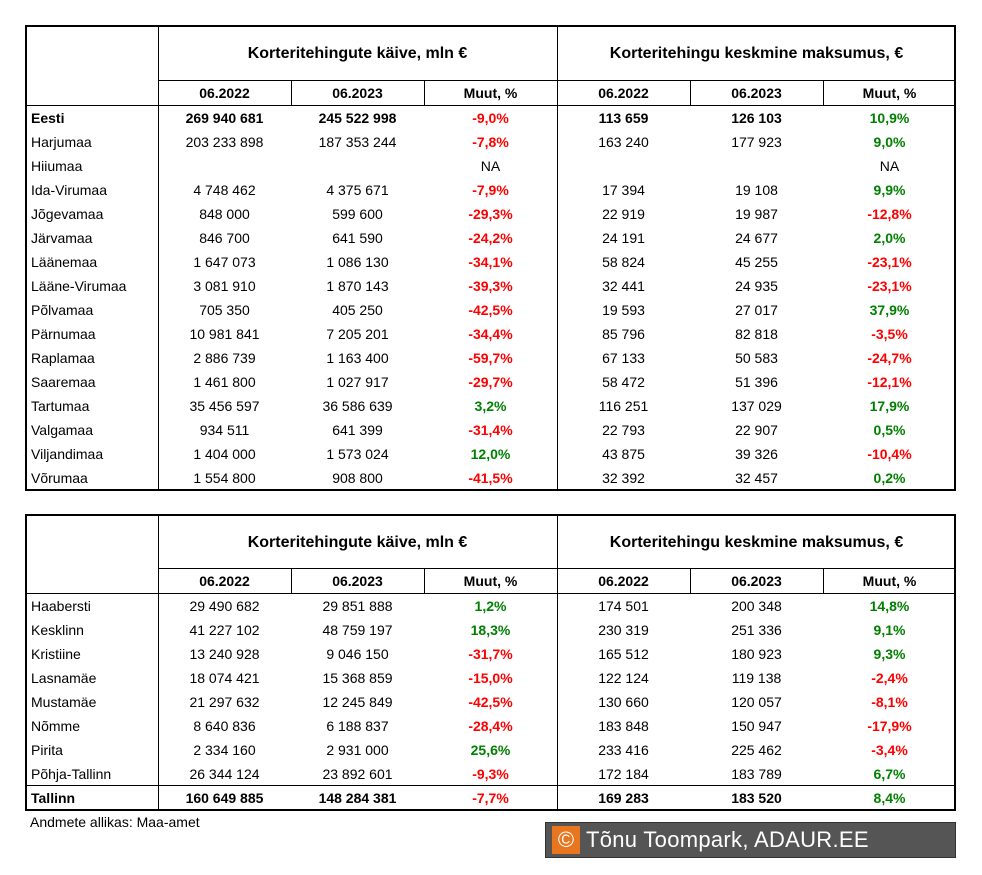 The width and height of the screenshot is (982, 875). Describe the element at coordinates (357, 334) in the screenshot. I see `data-cell: 7 205 201` at that location.